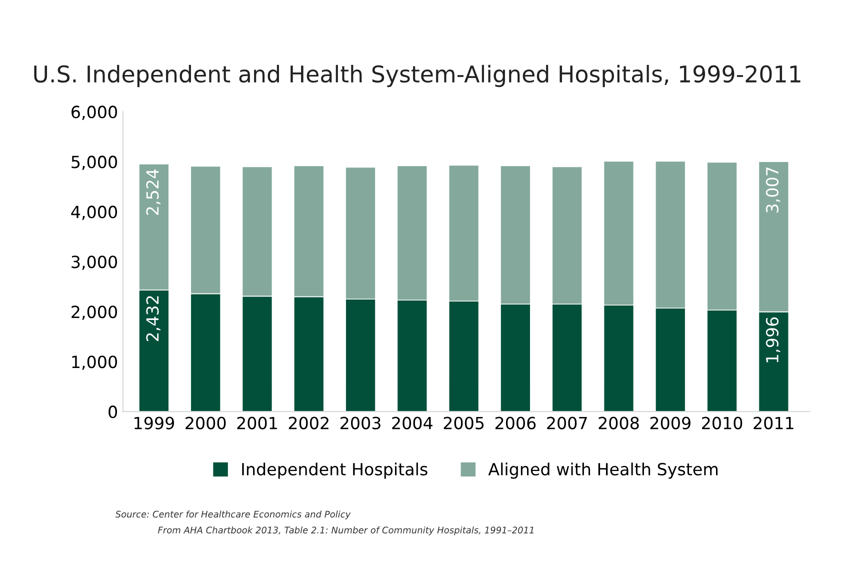 The image size is (848, 588). I want to click on x-tick-label: 2011, so click(774, 423).